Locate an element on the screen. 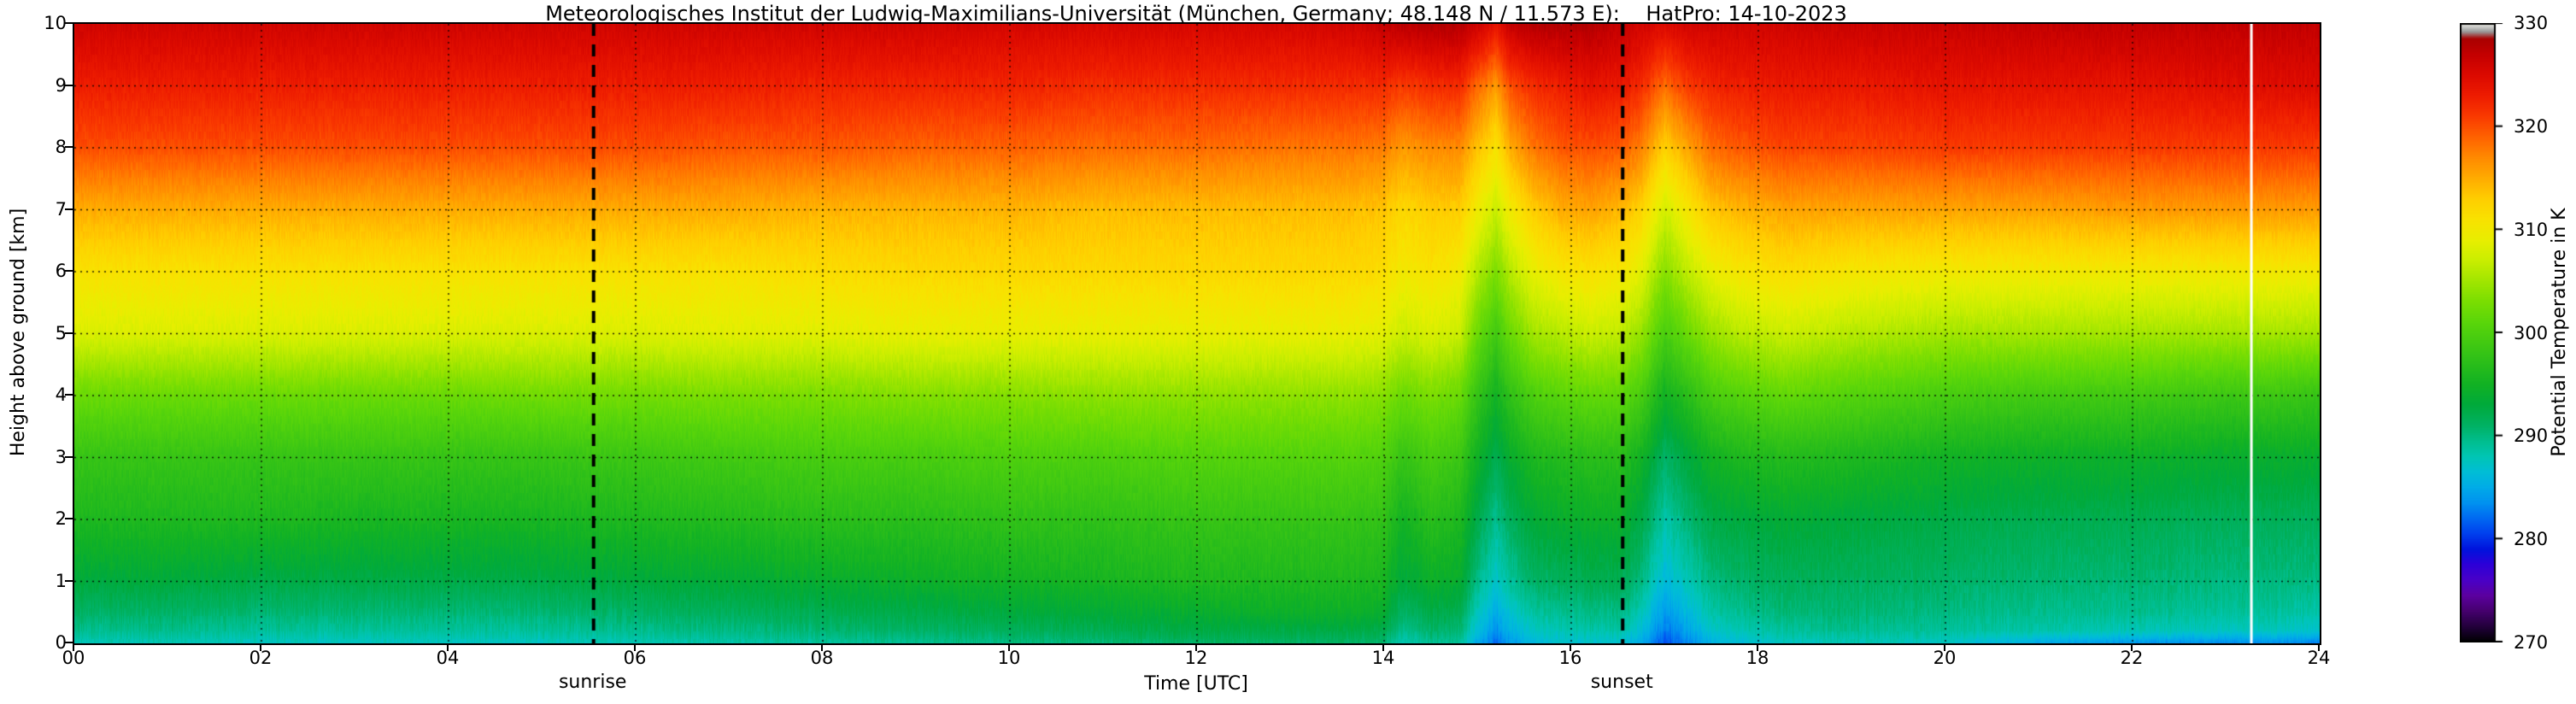  x-tick-label: 14 is located at coordinates (1383, 658).